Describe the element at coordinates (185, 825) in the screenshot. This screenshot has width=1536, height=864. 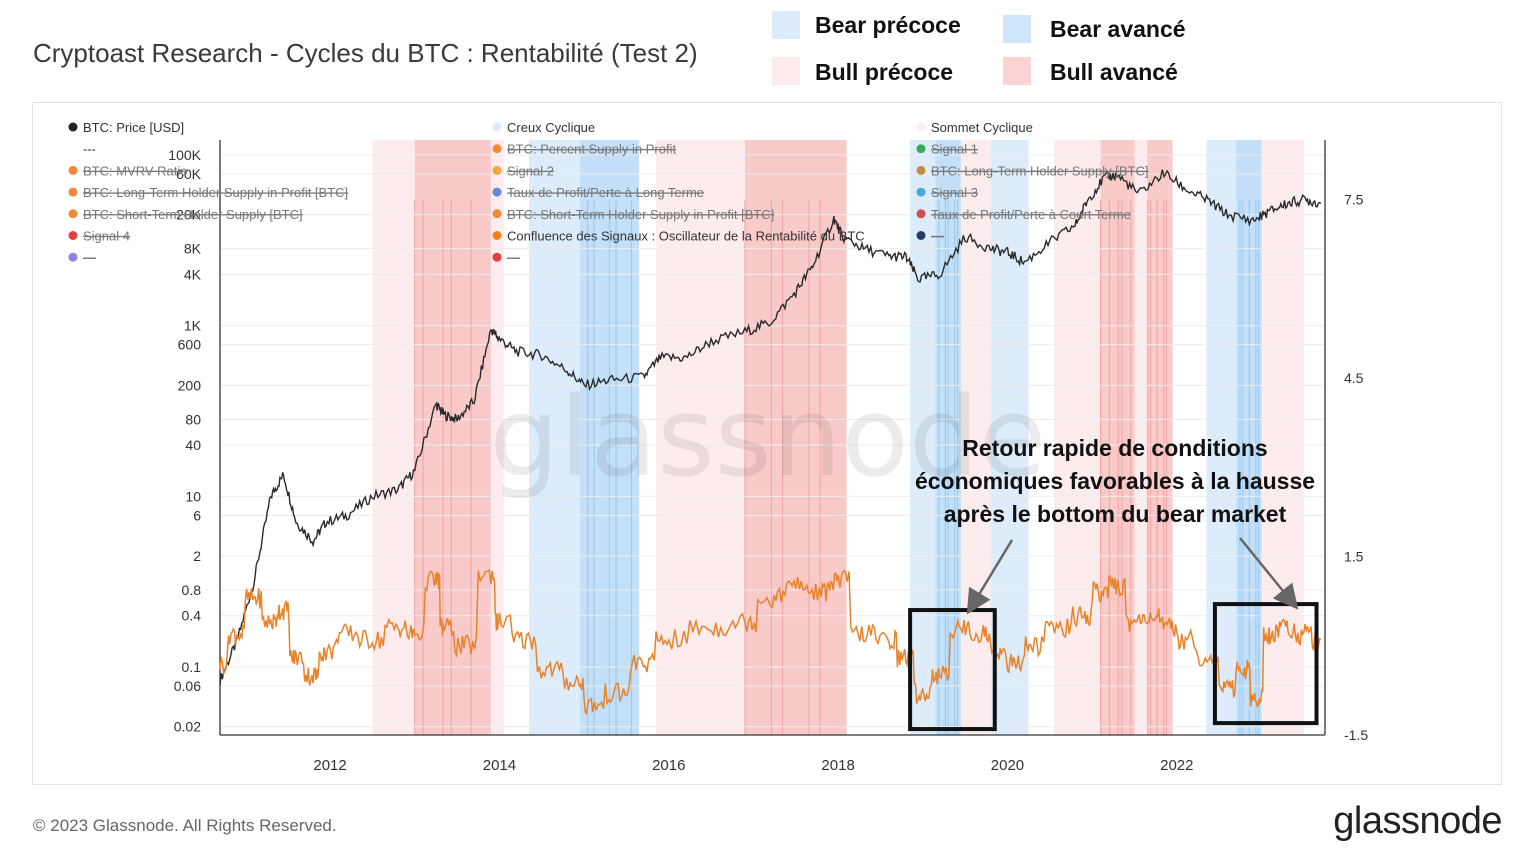
I see `copyright: © 2023 Glassnode. All Rights Reserved.` at that location.